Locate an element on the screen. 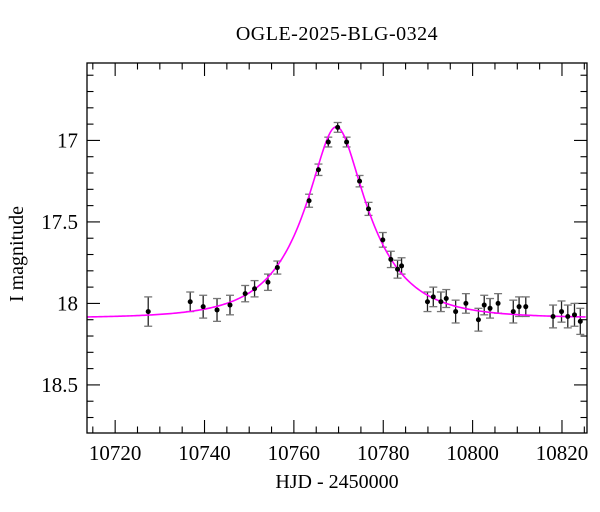 This screenshot has width=600, height=512. chart-title: OGLE-2025-BLG-0324 is located at coordinates (337, 34).